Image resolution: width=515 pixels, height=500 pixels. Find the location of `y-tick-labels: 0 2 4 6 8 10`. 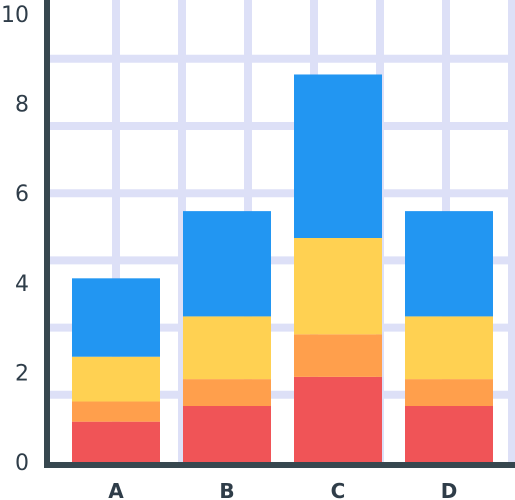

y-tick-labels: 0 2 4 6 8 10 is located at coordinates (15, 239).